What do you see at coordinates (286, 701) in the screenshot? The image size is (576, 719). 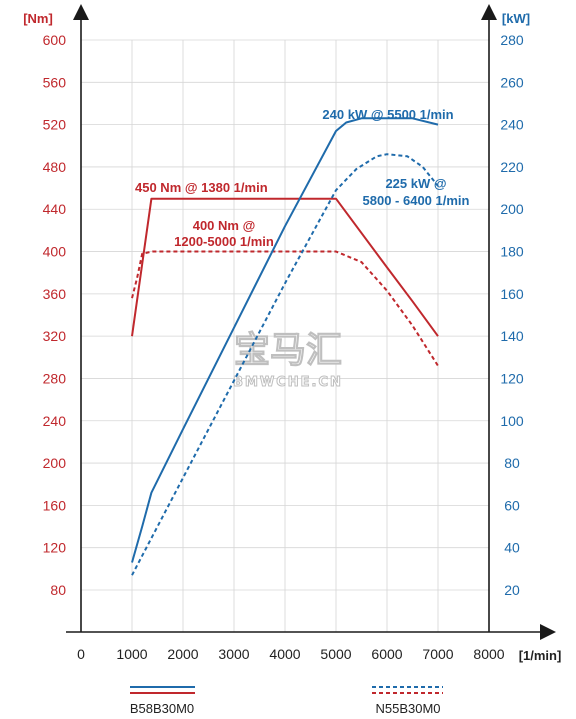 I see `legend: B58B30M0 N55B30M0` at bounding box center [286, 701].